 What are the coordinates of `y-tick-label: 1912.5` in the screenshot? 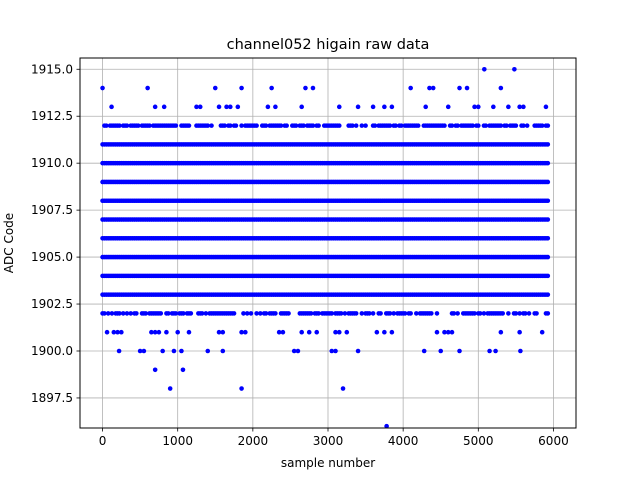 It's located at (52, 116).